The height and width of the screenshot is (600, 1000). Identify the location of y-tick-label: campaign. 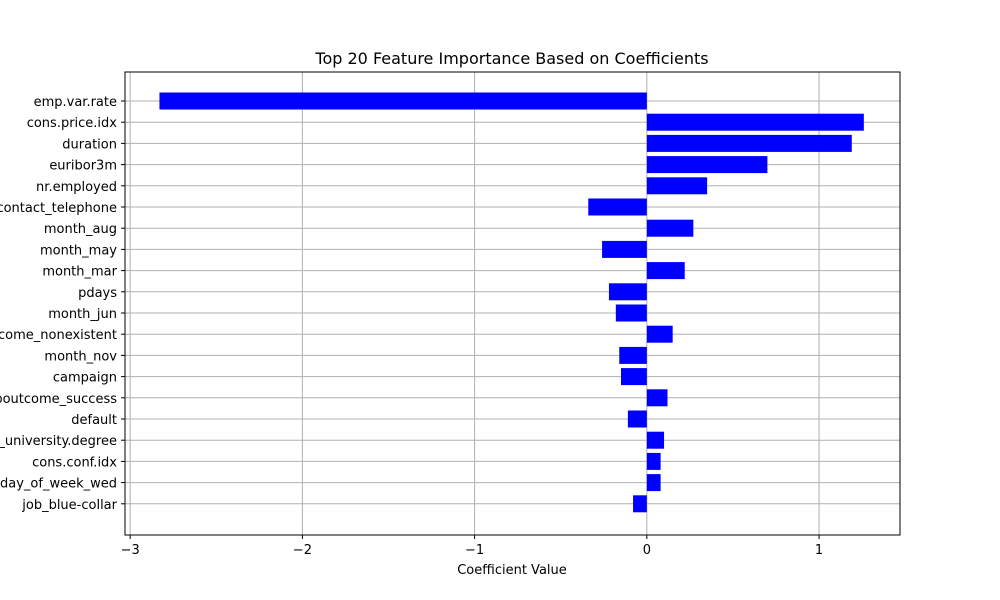
(85, 378).